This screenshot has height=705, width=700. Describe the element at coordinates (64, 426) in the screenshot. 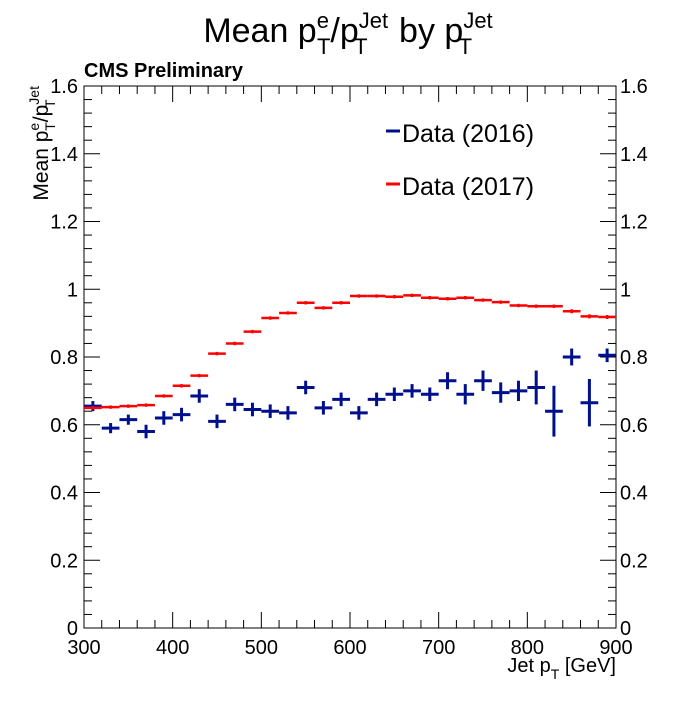

I see `y-tick-label: 0.6` at that location.